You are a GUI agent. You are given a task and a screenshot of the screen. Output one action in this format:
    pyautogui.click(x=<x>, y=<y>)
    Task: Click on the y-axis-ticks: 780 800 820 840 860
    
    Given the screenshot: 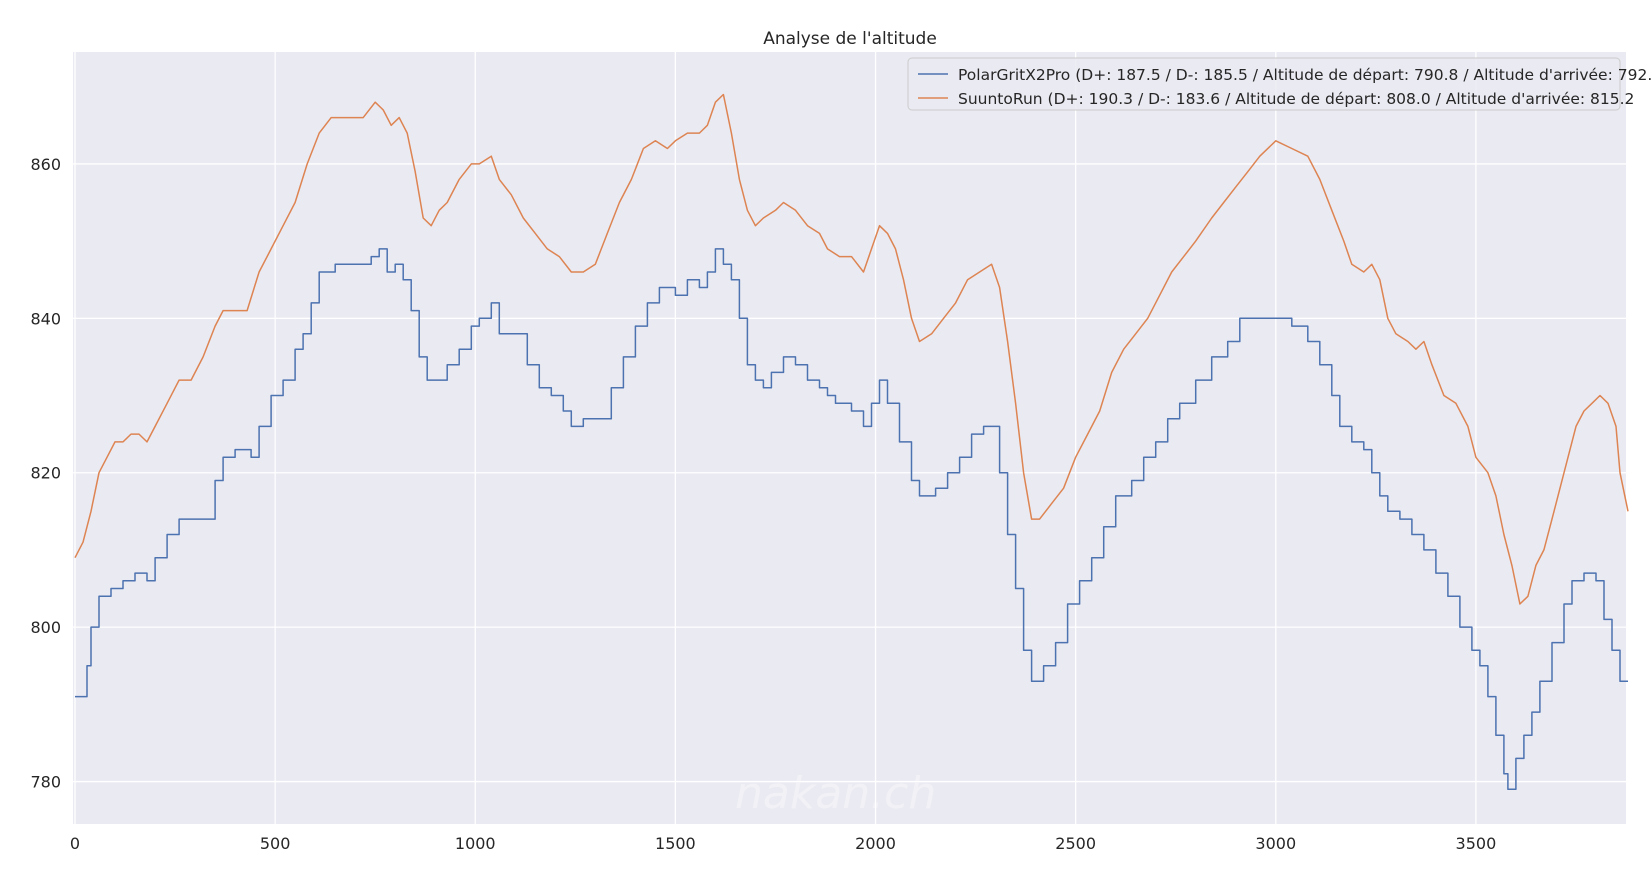 What is the action you would take?
    pyautogui.click(x=45, y=473)
    